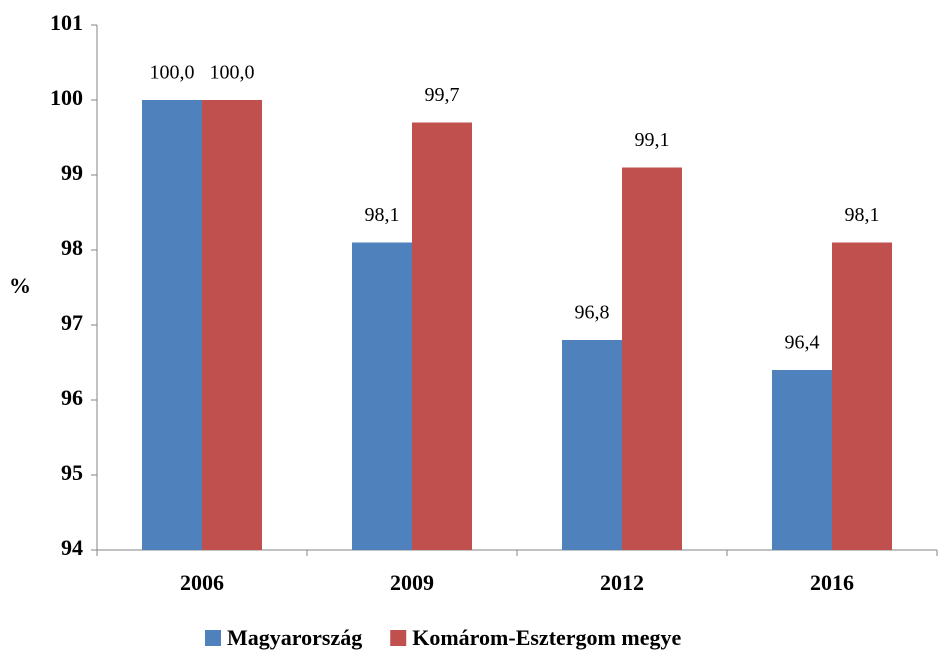 Image resolution: width=938 pixels, height=664 pixels. What do you see at coordinates (66, 22) in the screenshot?
I see `y-tick-label: 101` at bounding box center [66, 22].